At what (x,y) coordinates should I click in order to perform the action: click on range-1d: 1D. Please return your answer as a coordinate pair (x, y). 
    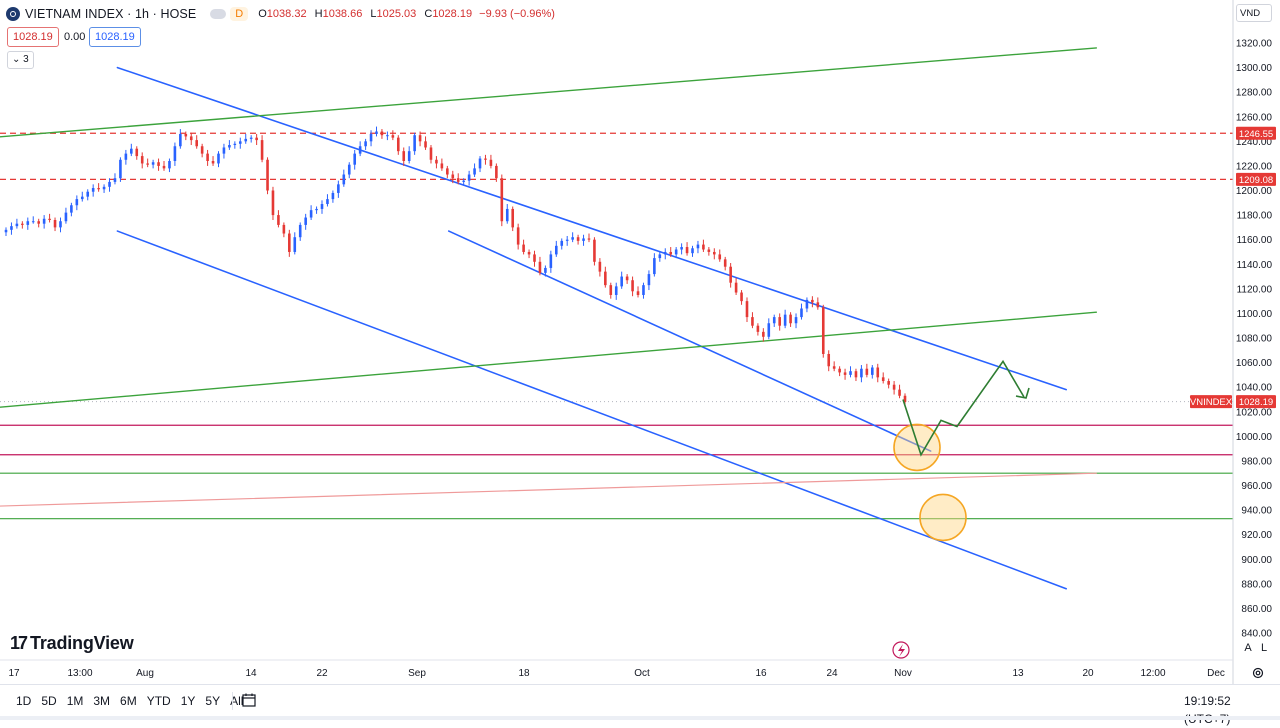
    Looking at the image, I should click on (24, 701).